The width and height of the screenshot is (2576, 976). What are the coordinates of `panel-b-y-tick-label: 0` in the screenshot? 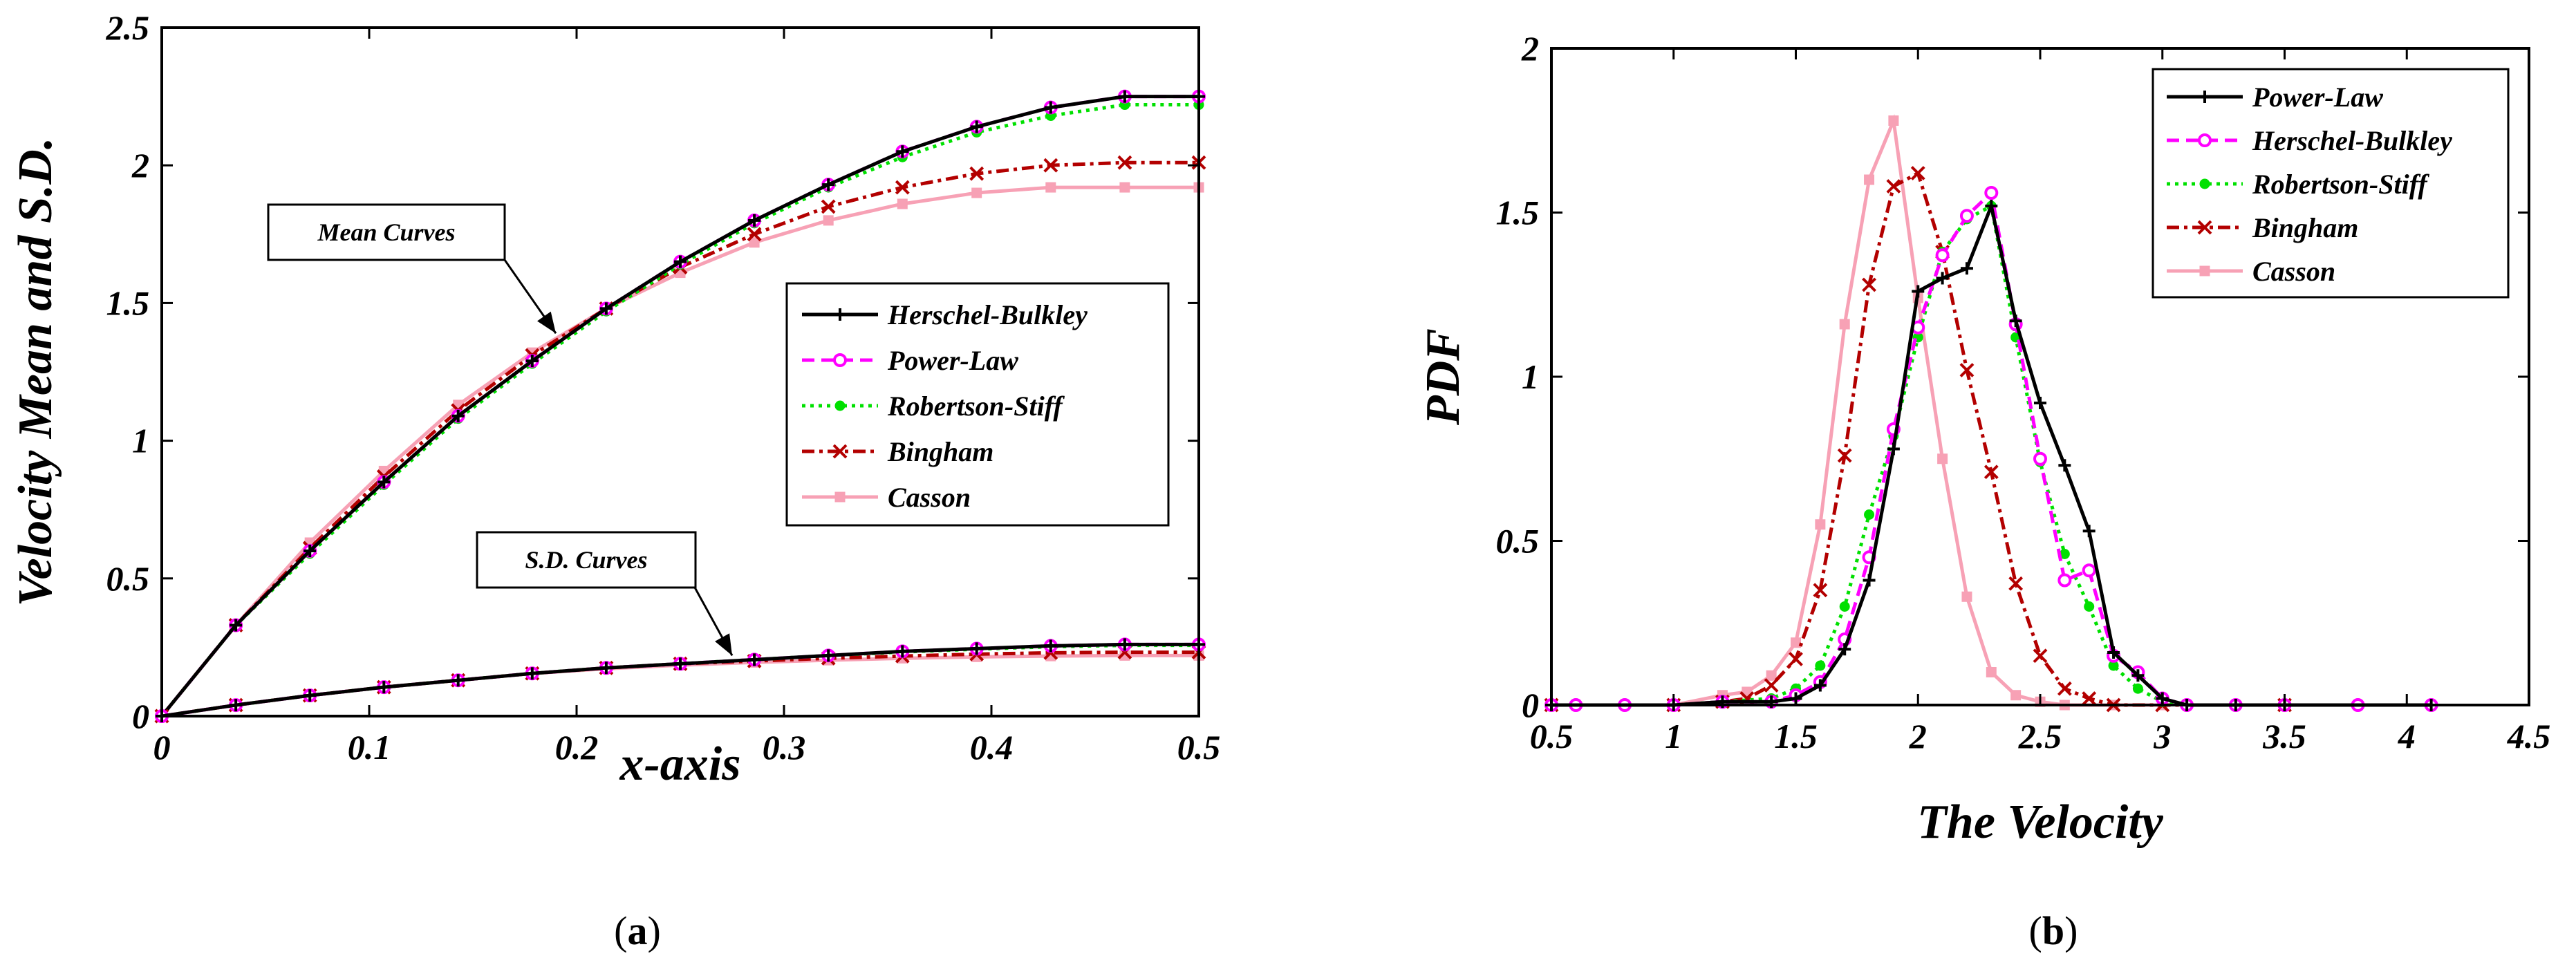 It's located at (1530, 705).